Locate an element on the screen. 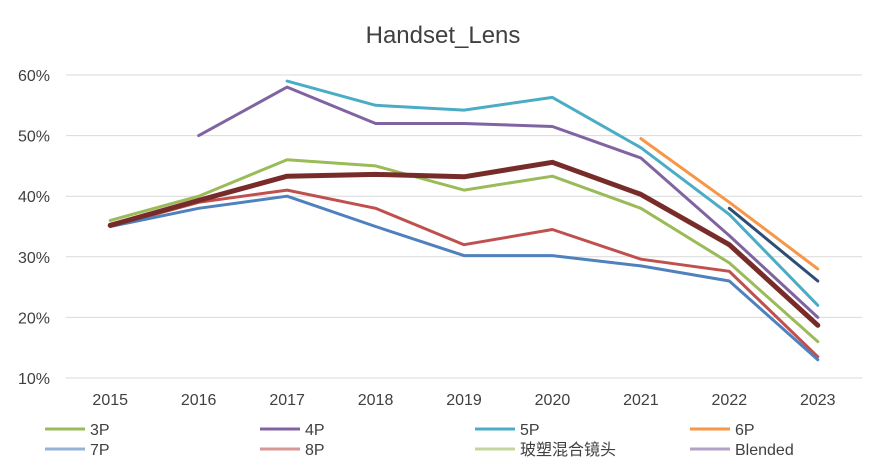  legend-label: Blended is located at coordinates (764, 450).